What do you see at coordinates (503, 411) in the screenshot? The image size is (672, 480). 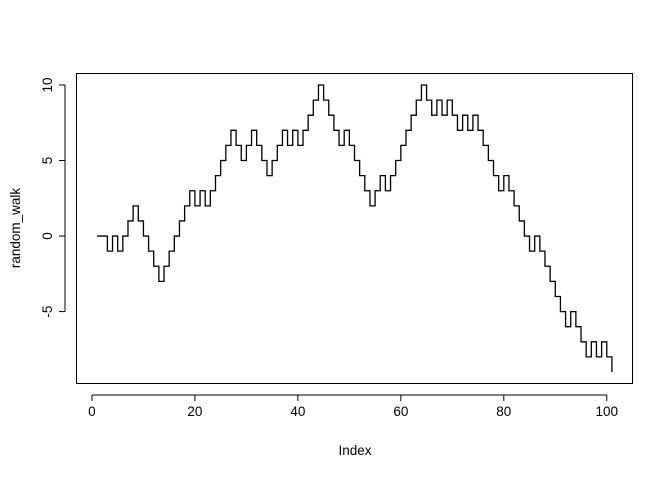 I see `x-tick-label: 80` at bounding box center [503, 411].